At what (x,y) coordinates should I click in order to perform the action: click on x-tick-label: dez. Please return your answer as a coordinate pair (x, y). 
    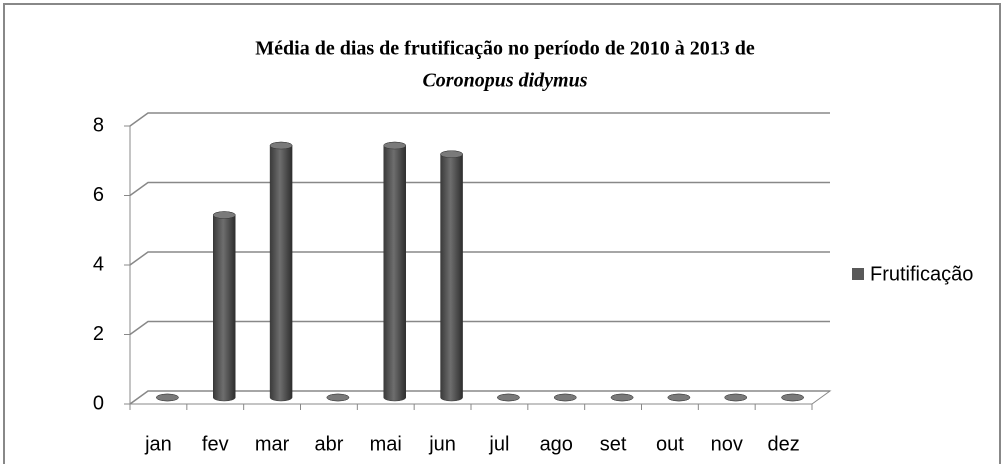
    Looking at the image, I should click on (783, 444).